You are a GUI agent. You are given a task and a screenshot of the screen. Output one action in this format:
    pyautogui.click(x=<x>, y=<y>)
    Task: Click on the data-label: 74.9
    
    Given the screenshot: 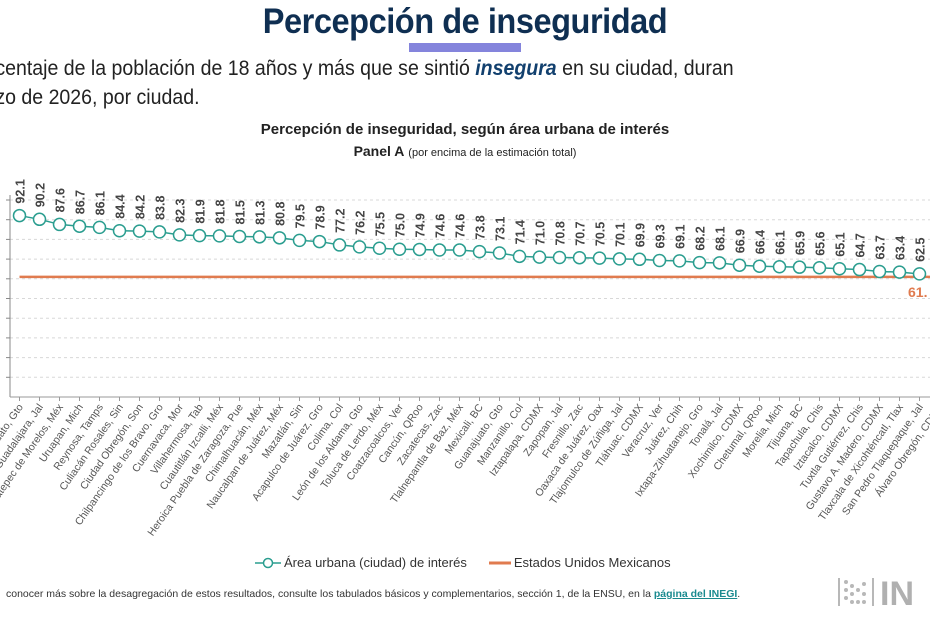 What is the action you would take?
    pyautogui.click(x=421, y=225)
    